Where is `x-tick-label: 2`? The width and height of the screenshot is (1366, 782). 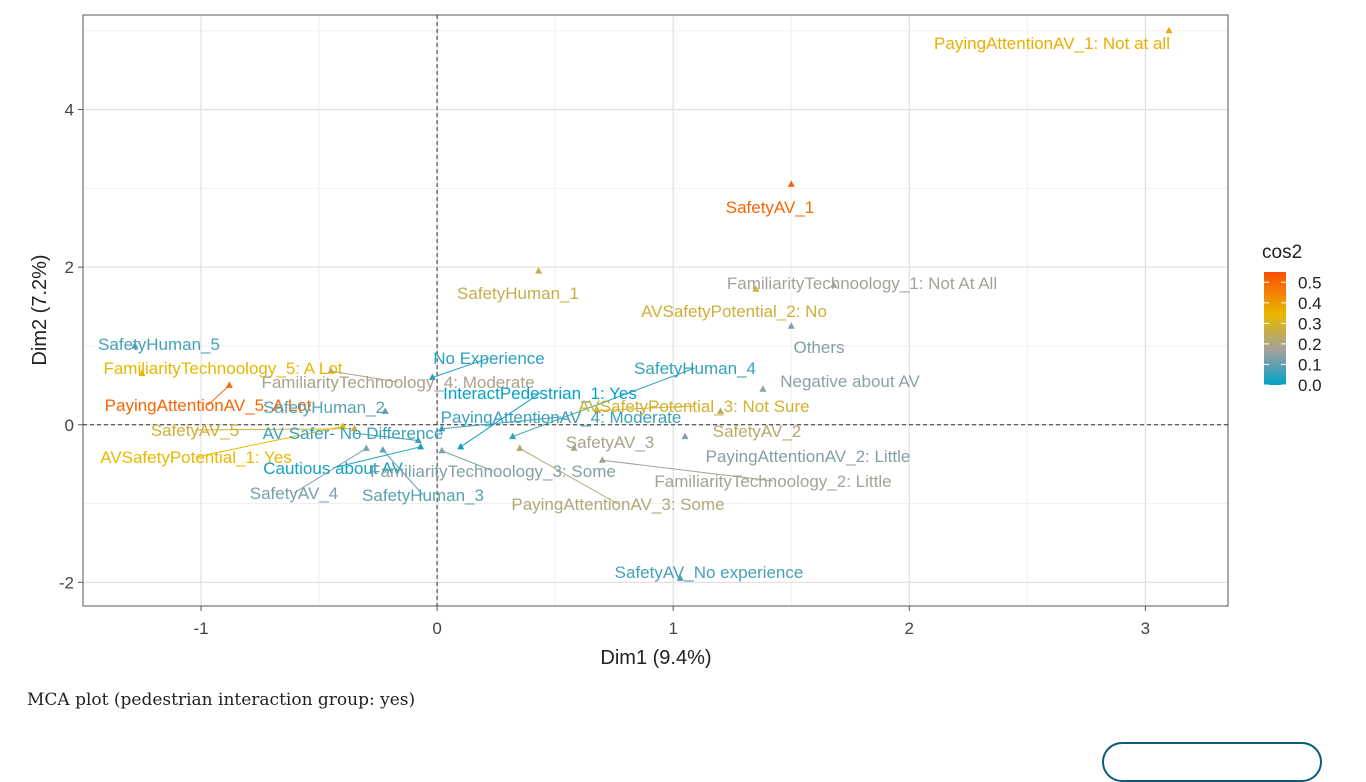
x-tick-label: 2 is located at coordinates (909, 628).